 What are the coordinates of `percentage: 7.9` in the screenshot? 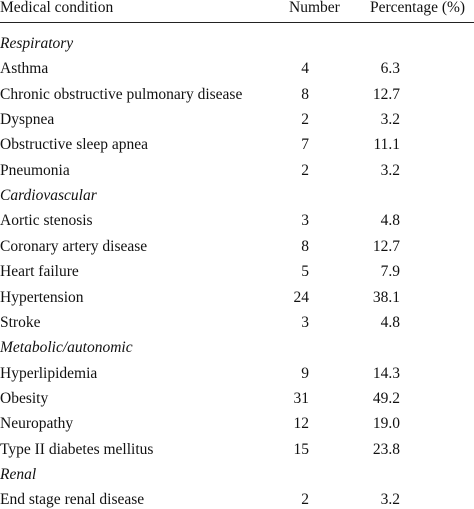 It's located at (390, 272).